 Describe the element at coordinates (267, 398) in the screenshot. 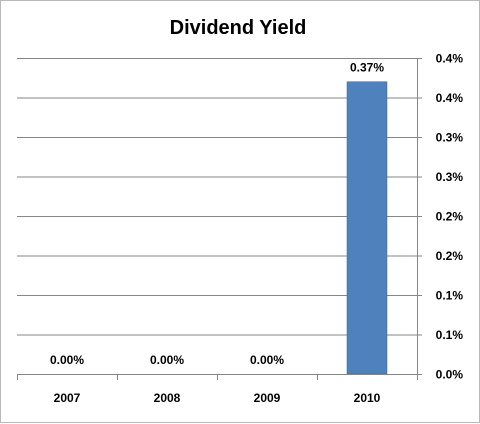

I see `x-tick-label: 2009` at that location.